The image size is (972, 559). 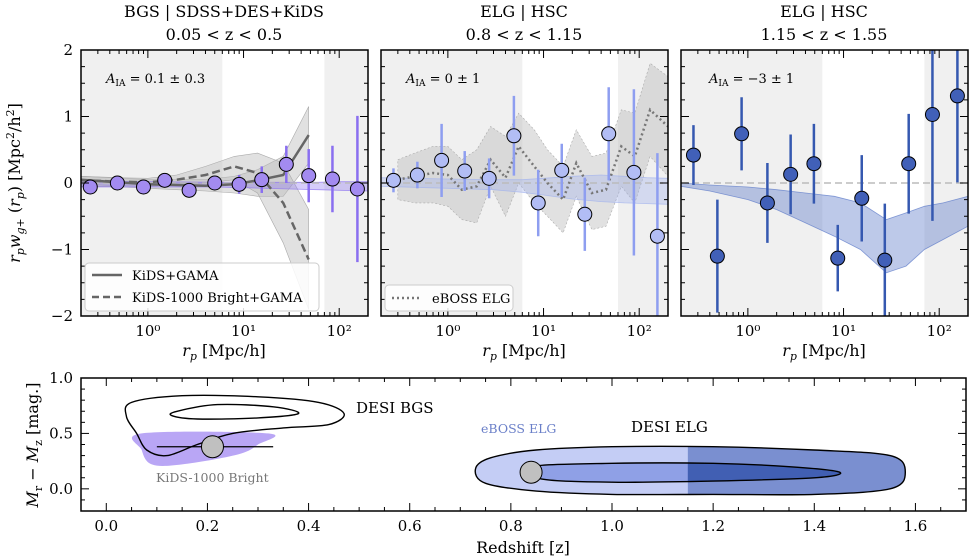 I want to click on legend-kids-bright-label: KiDS-1000 Bright+GAMA, so click(x=217, y=298).